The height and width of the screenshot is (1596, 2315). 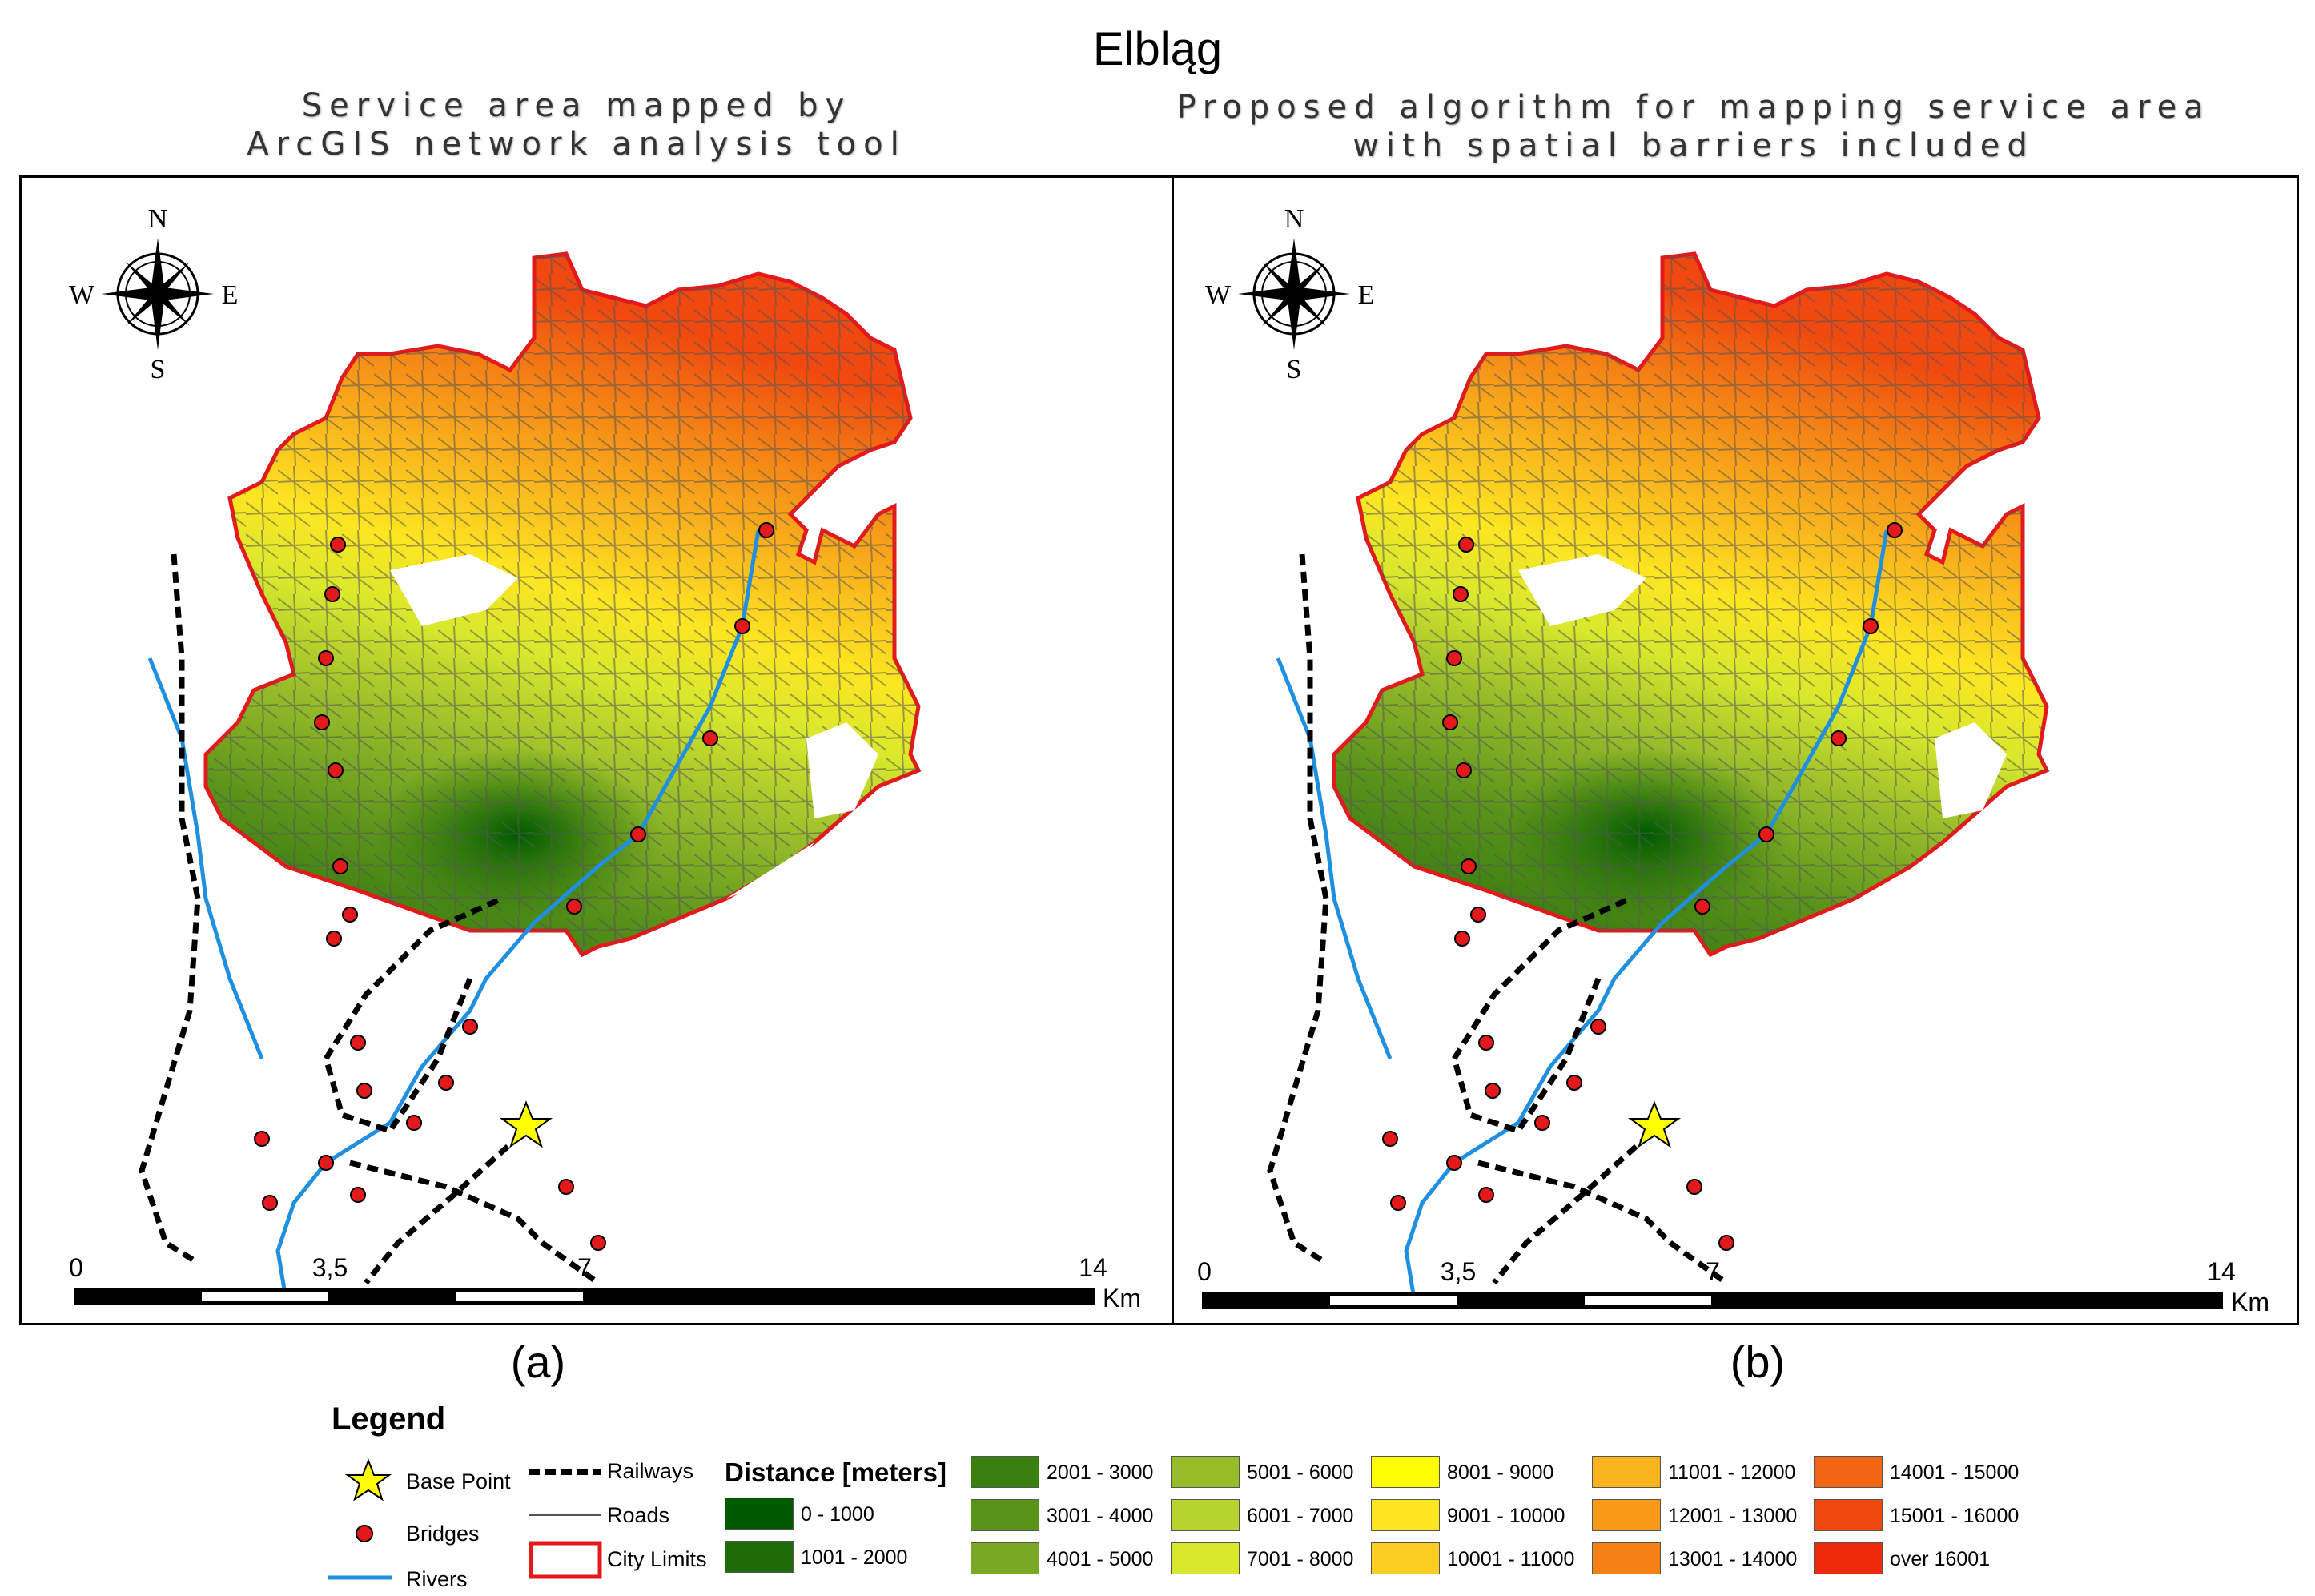 I want to click on scale-tick: 0, so click(x=76, y=1267).